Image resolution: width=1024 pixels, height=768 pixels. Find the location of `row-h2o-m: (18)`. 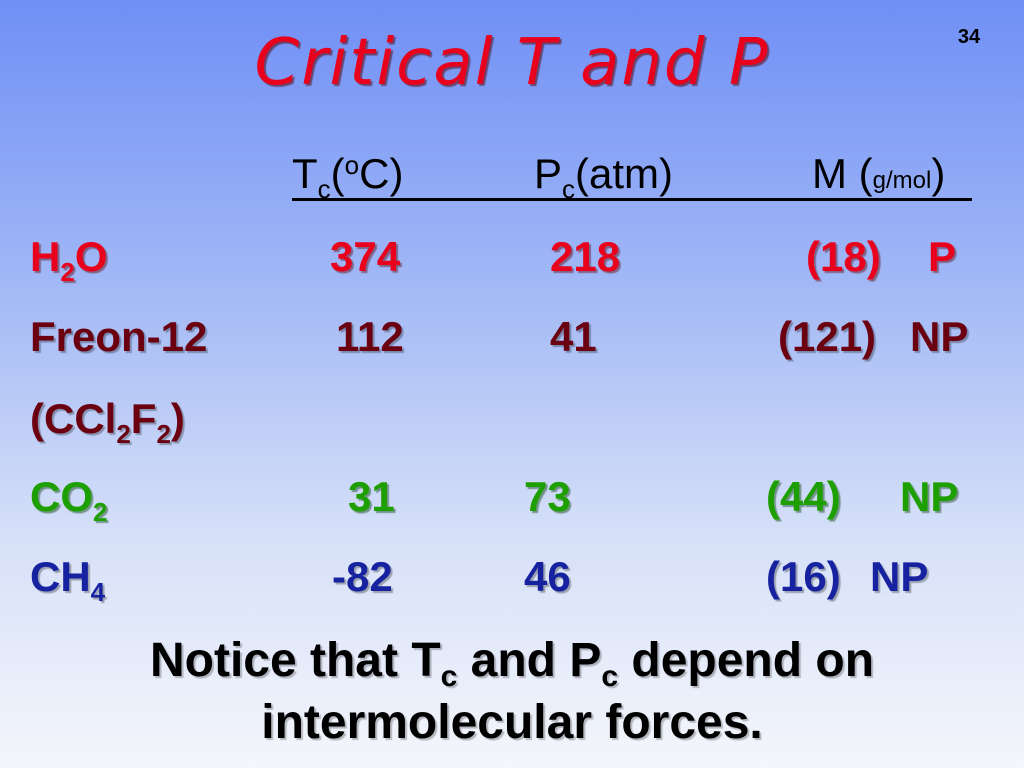

row-h2o-m: (18) is located at coordinates (843, 256).